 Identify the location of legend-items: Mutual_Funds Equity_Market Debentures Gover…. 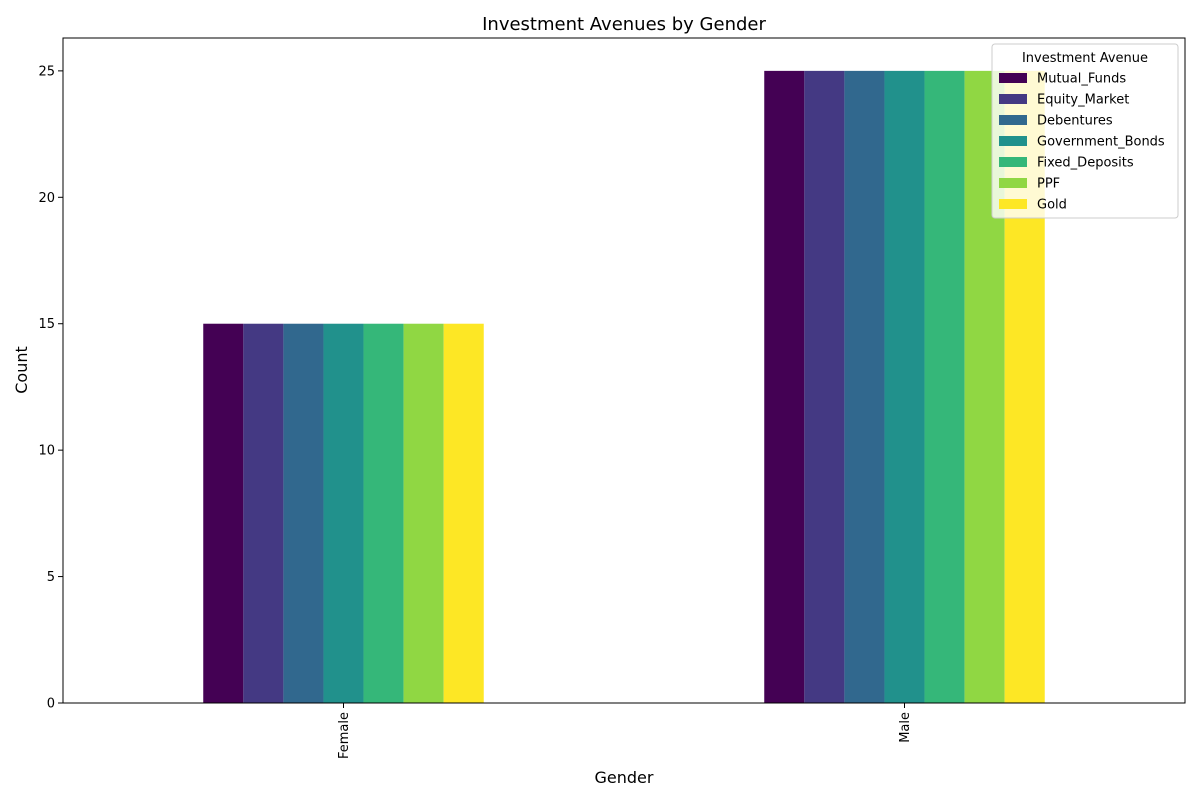
(1082, 142).